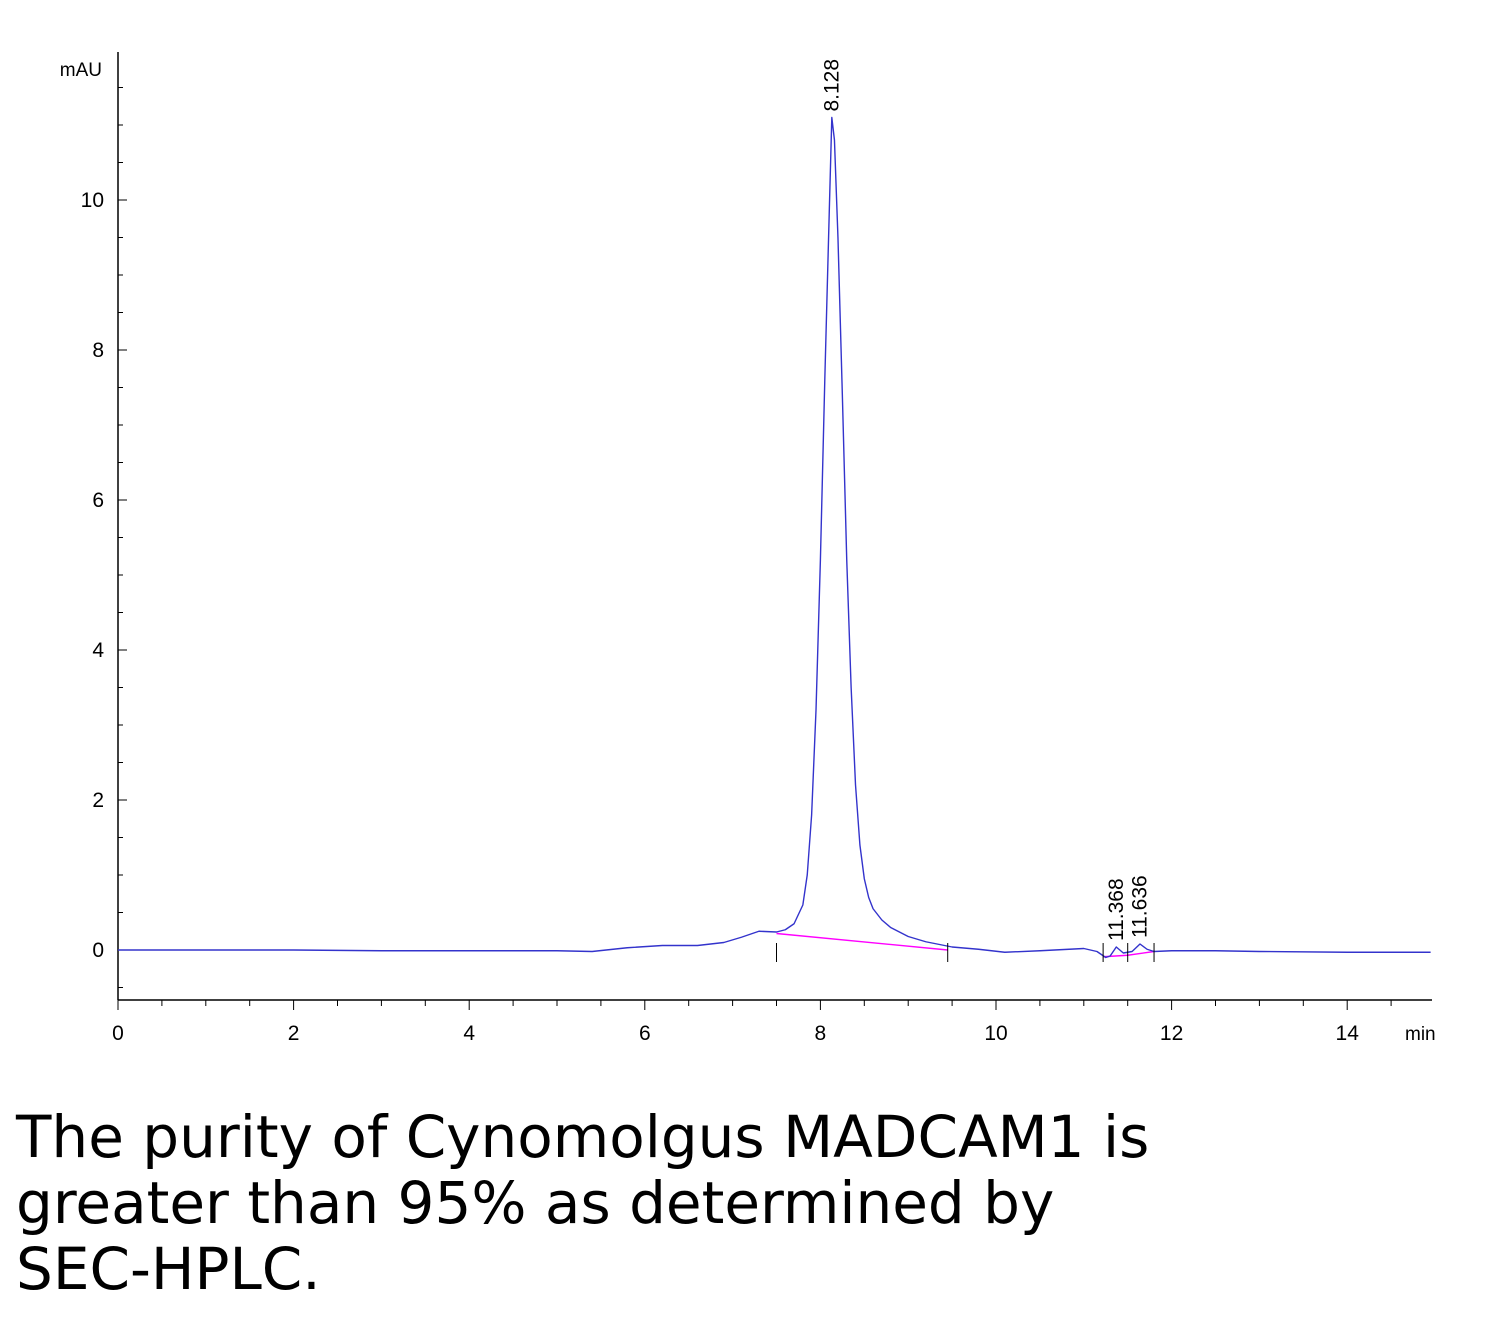 The image size is (1500, 1318). I want to click on x-tick-label: 14, so click(1348, 1033).